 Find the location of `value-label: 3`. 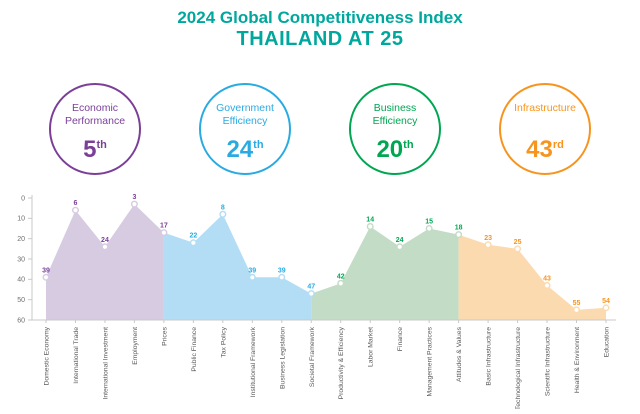

value-label: 3 is located at coordinates (134, 197).